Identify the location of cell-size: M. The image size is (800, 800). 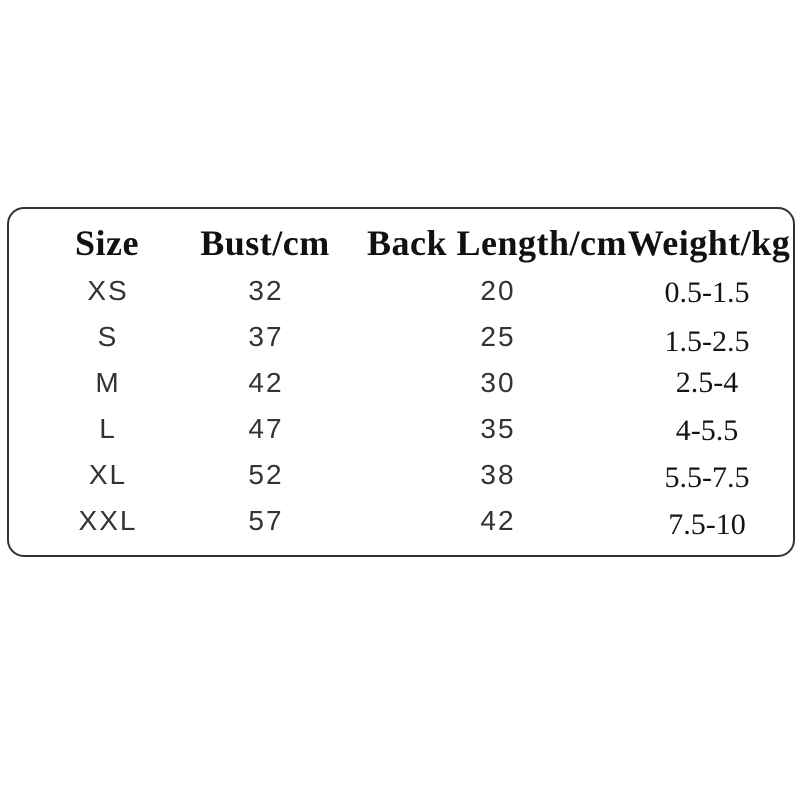
(108, 382).